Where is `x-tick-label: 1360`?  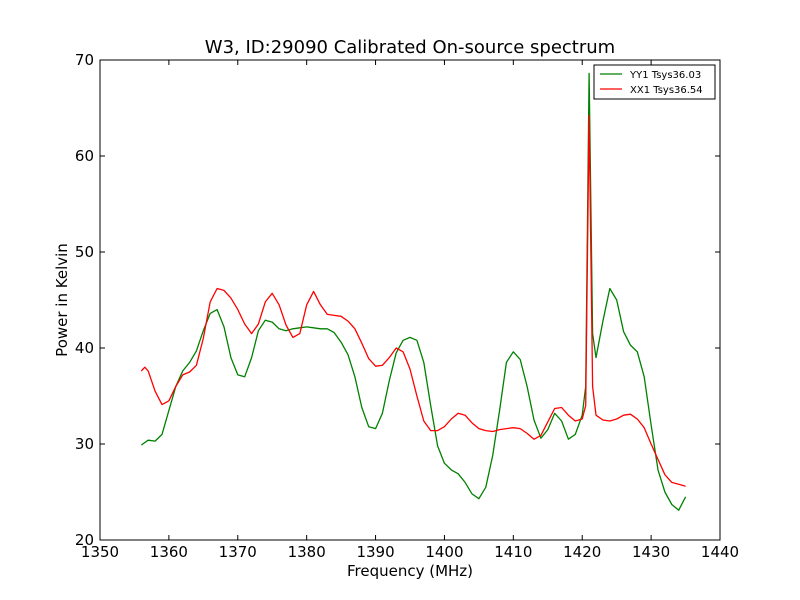 x-tick-label: 1360 is located at coordinates (169, 552).